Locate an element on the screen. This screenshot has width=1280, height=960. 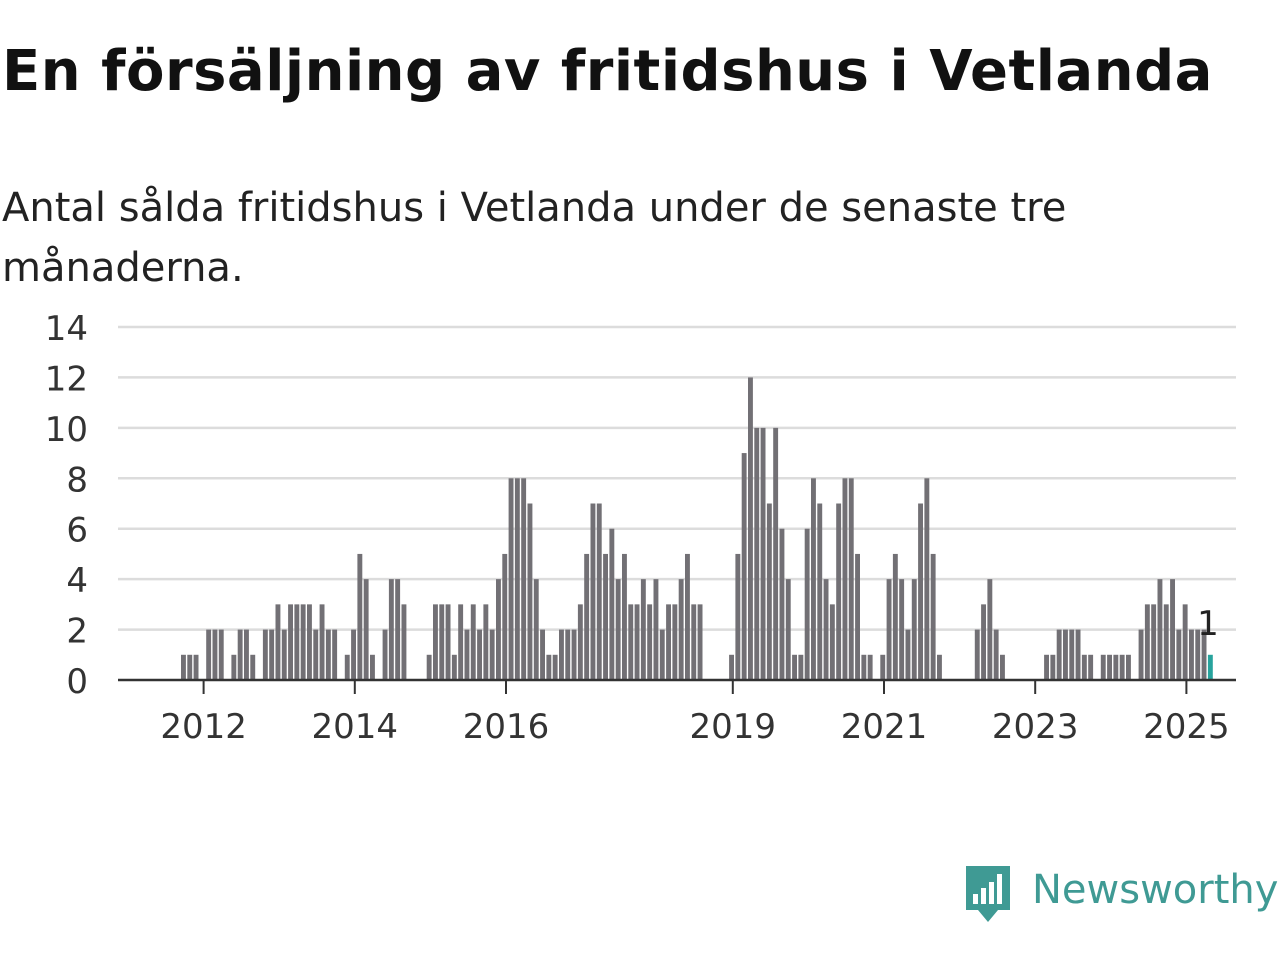
bar-latest is located at coordinates (1210, 667).